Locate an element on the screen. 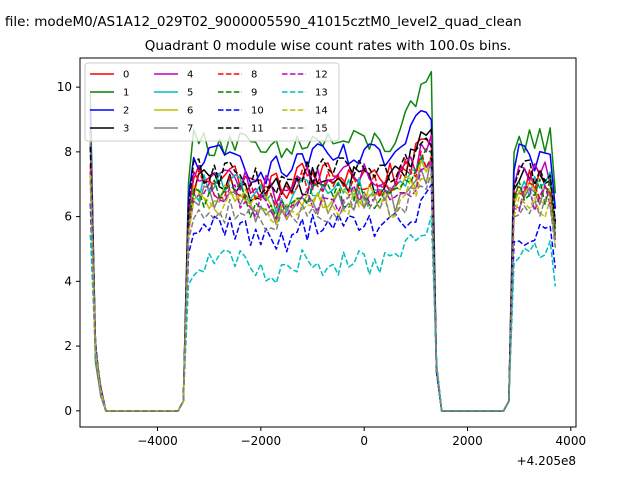 This screenshot has width=640, height=480. y-tick-label: 6 is located at coordinates (68, 217).